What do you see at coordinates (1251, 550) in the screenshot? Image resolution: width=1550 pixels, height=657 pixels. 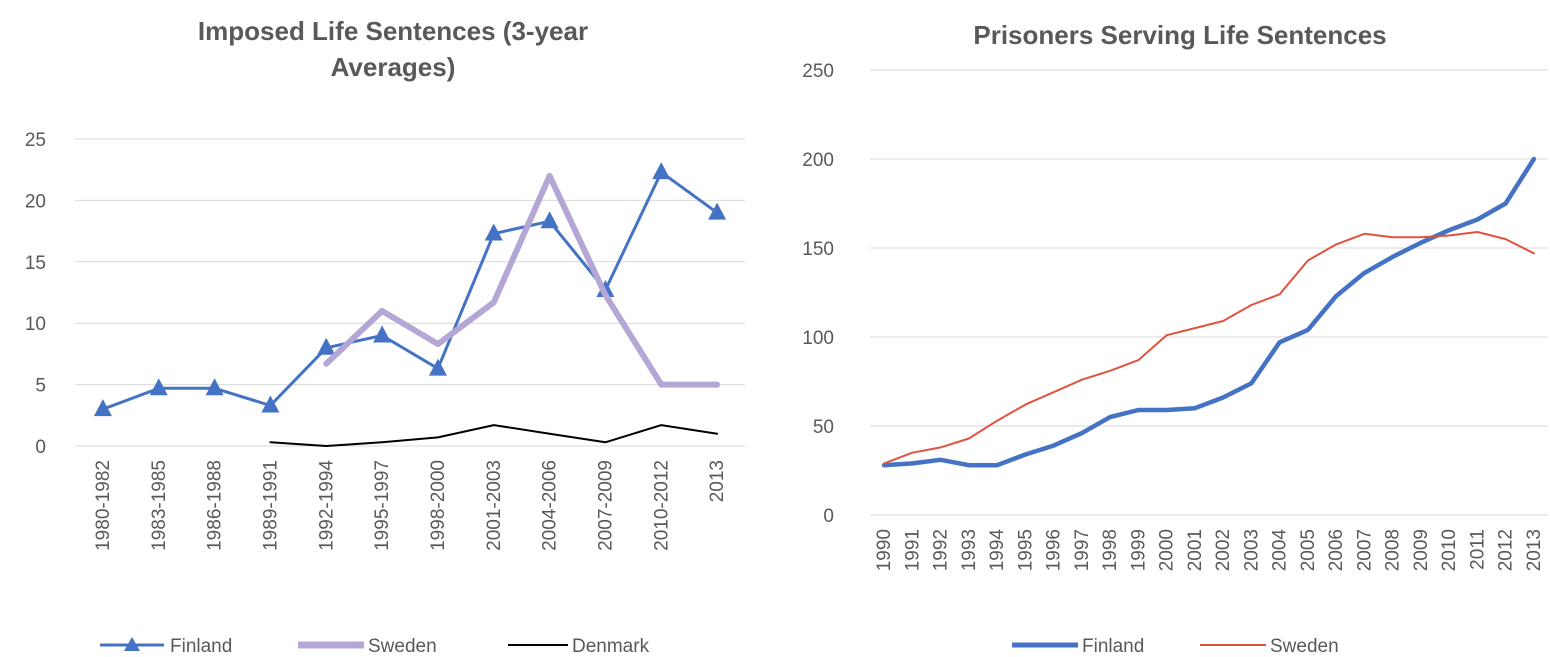 I see `x-tick-label: 2003` at bounding box center [1251, 550].